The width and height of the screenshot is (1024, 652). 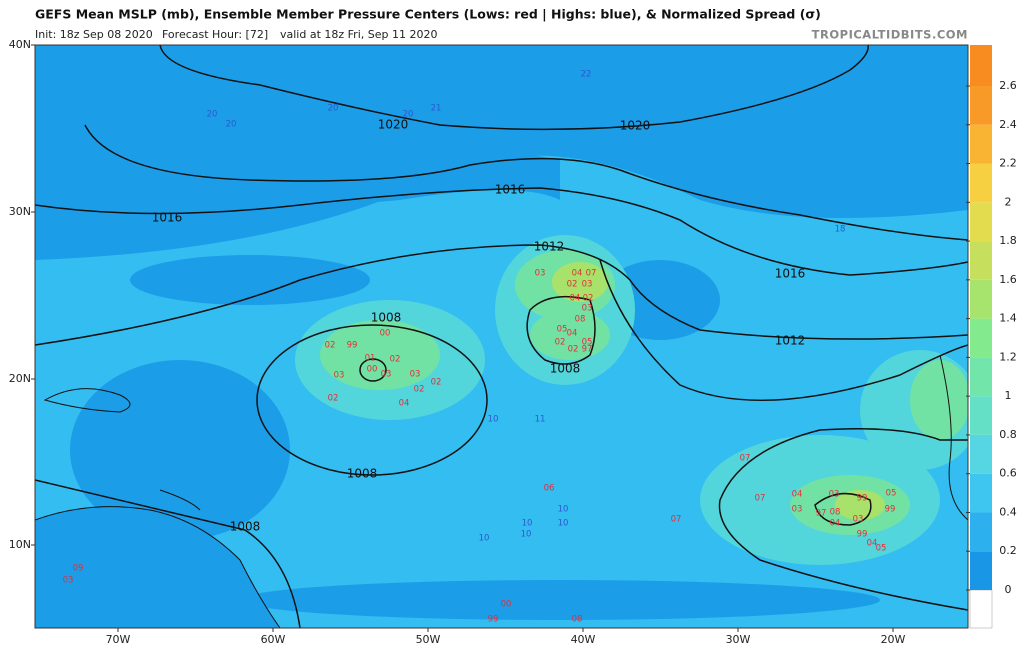 What do you see at coordinates (1008, 163) in the screenshot?
I see `colorbar-label: 2.2` at bounding box center [1008, 163].